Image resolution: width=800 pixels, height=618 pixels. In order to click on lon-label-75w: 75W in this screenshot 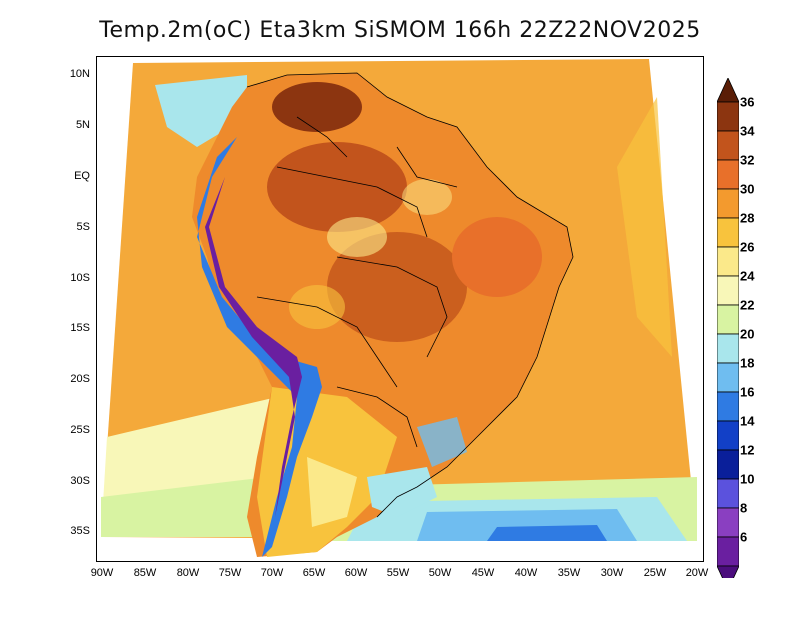, I will do `click(230, 573)`.